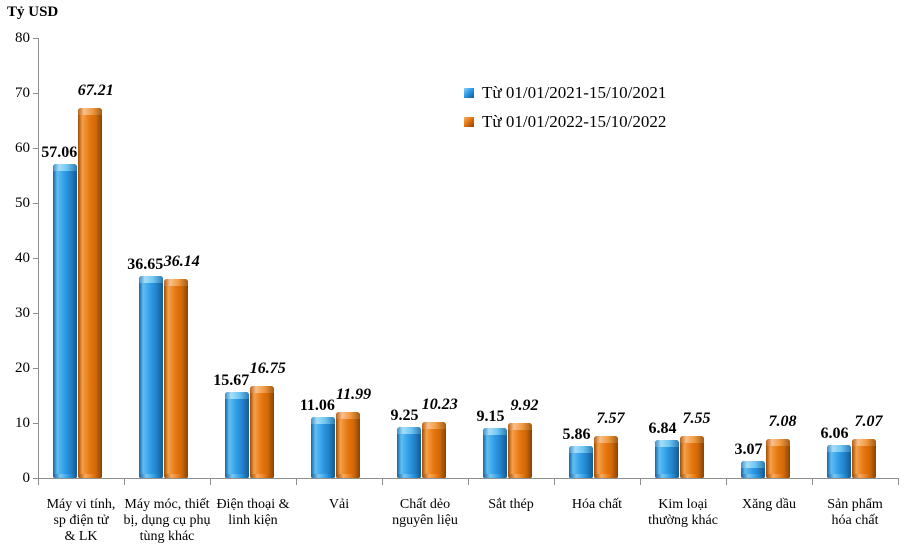 This screenshot has width=906, height=551. What do you see at coordinates (339, 258) in the screenshot?
I see `category-group: 11.06 11.99` at bounding box center [339, 258].